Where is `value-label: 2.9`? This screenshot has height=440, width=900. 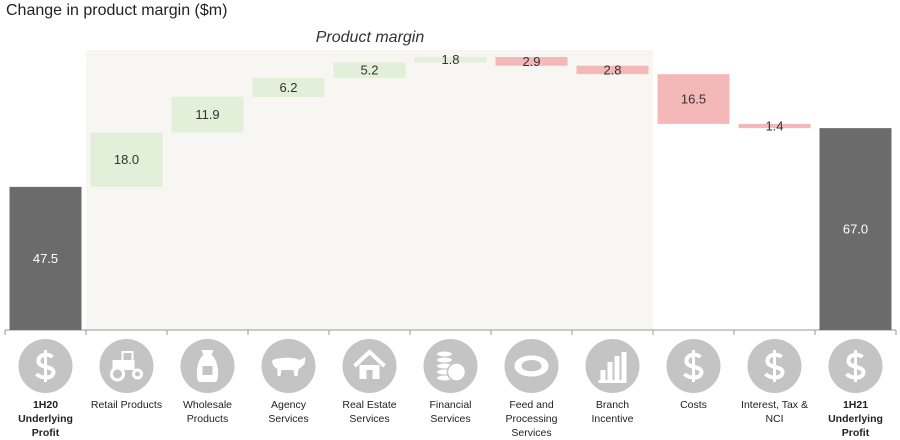
value-label: 2.9 is located at coordinates (531, 61).